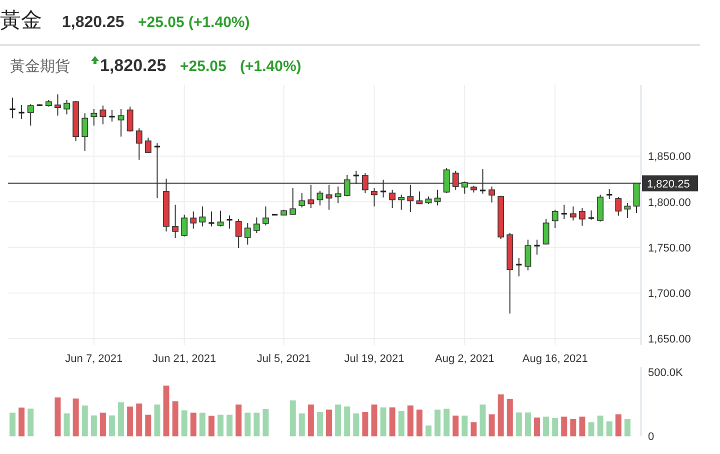 The width and height of the screenshot is (720, 454). I want to click on y-tick-label: 0, so click(651, 437).